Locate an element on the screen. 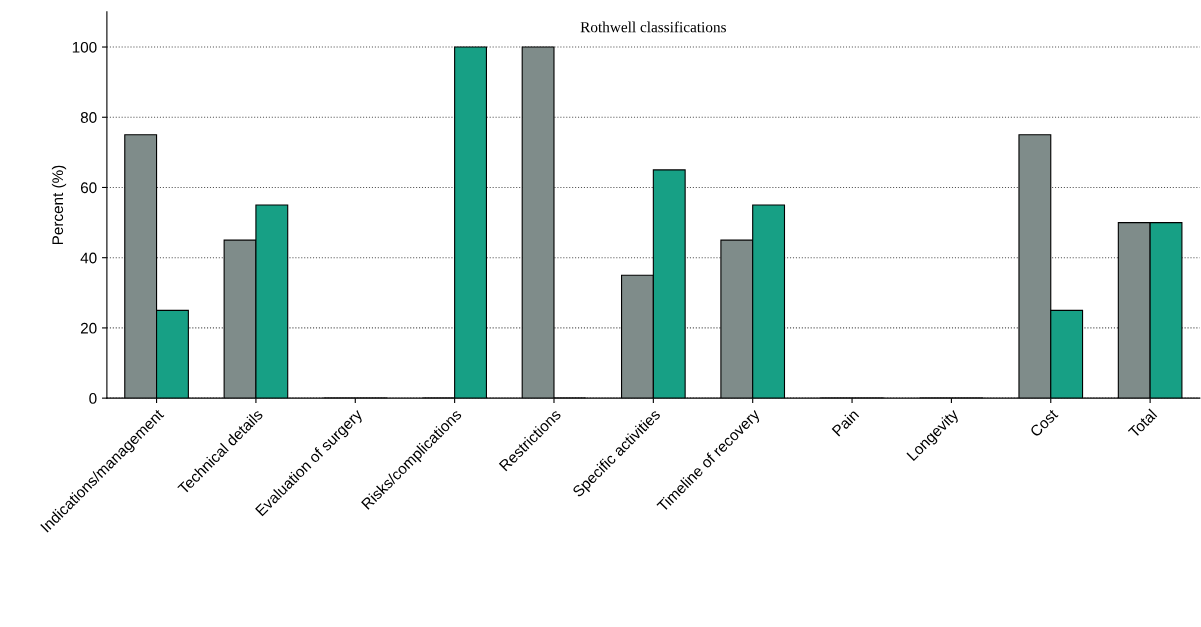  y-tick-label: 40 is located at coordinates (88, 258).